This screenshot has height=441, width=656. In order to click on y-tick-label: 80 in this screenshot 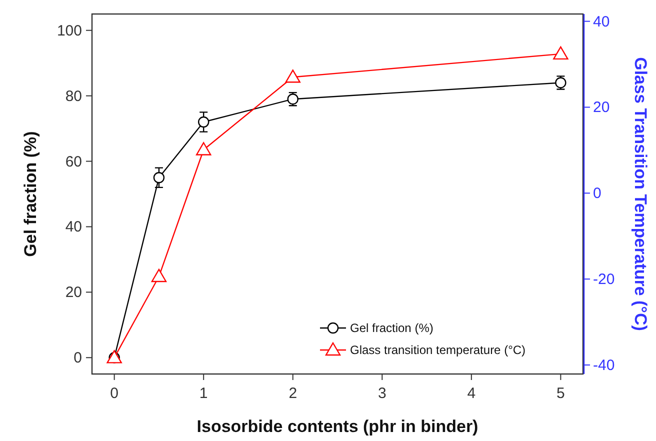, I will do `click(73, 96)`.